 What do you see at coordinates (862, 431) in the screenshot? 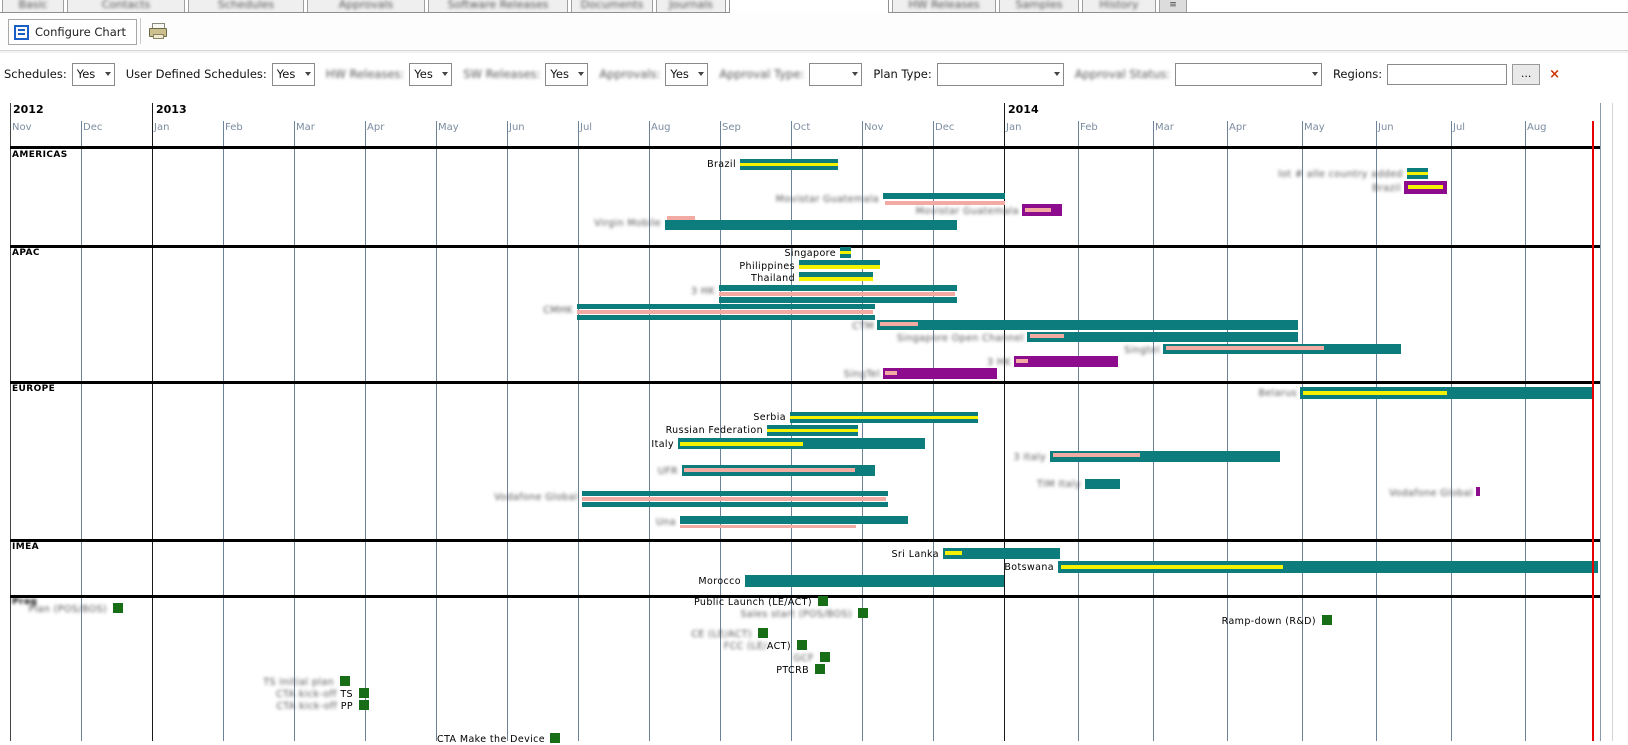
I see `month-gridline` at bounding box center [862, 431].